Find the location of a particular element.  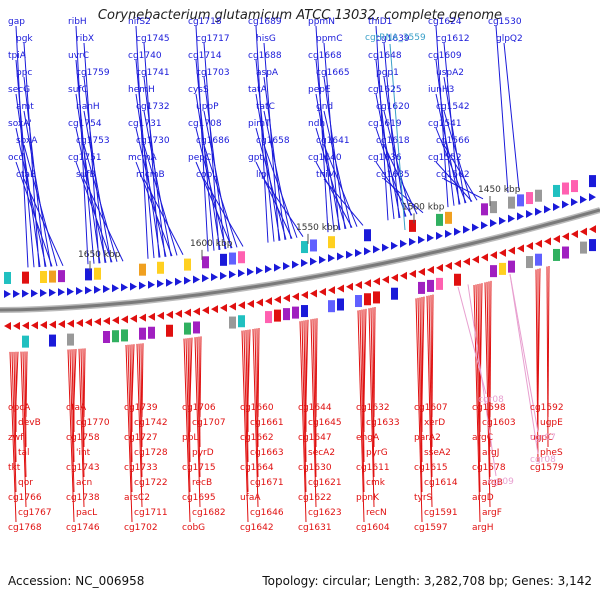

reverse-gene-label: cg1631 is located at coordinates (315, 528).